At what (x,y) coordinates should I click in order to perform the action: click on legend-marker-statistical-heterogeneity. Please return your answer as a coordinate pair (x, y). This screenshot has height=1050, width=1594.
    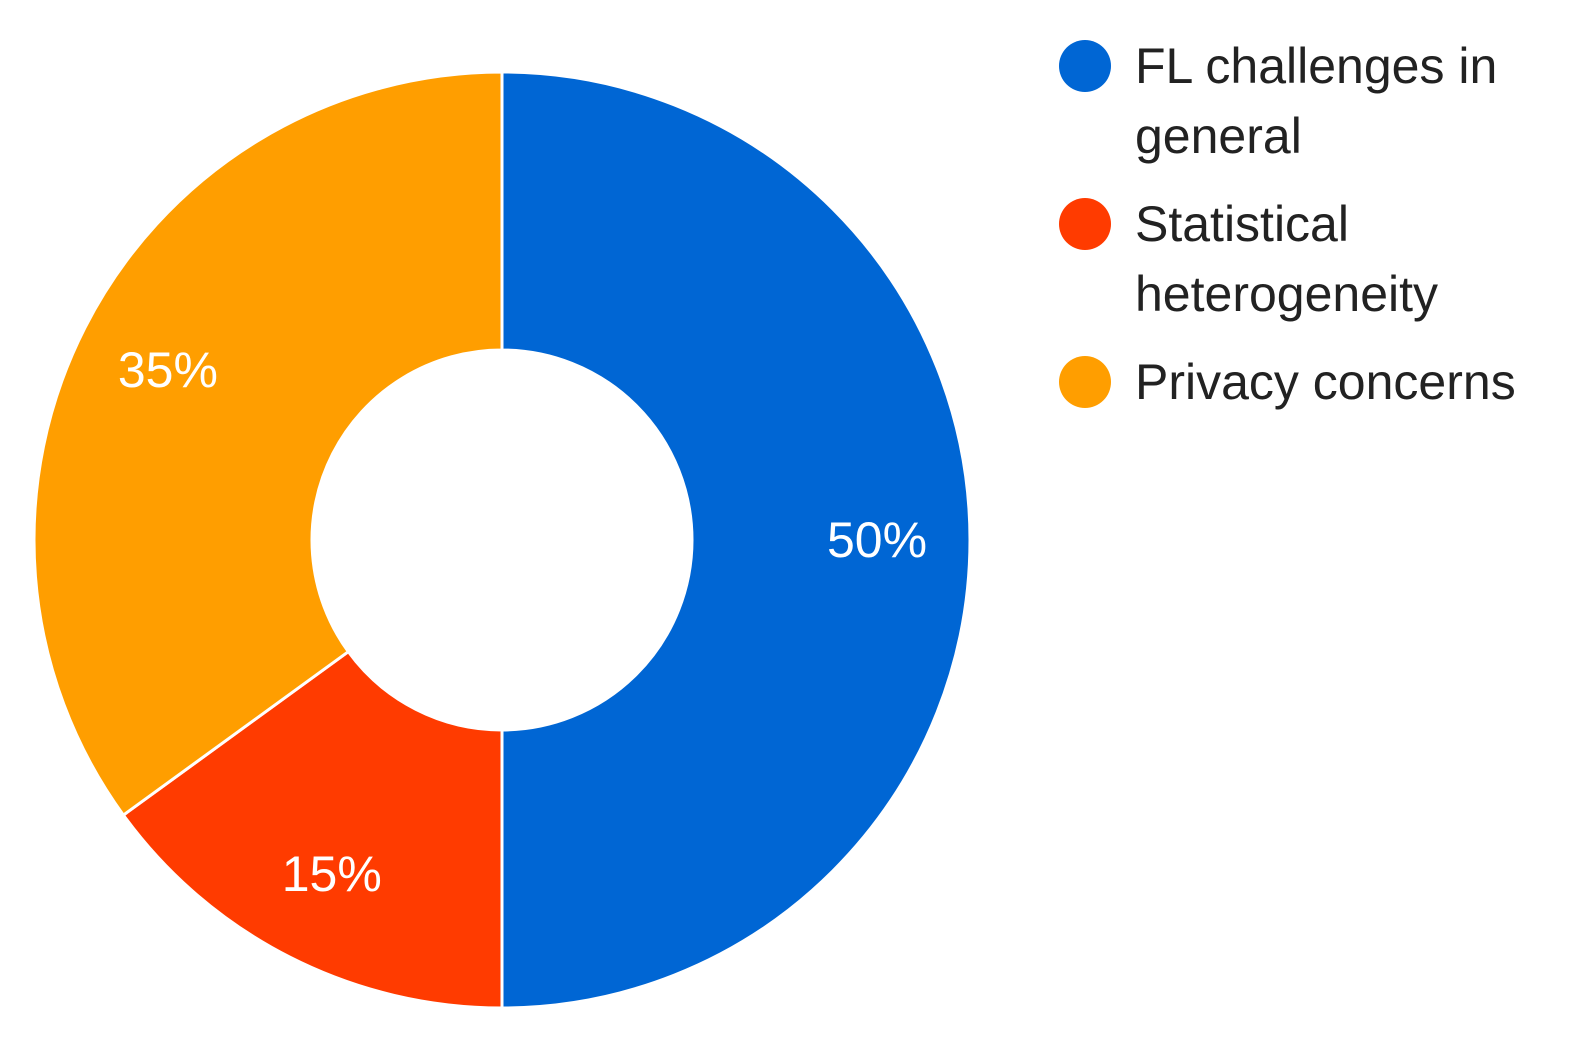
    Looking at the image, I should click on (1085, 224).